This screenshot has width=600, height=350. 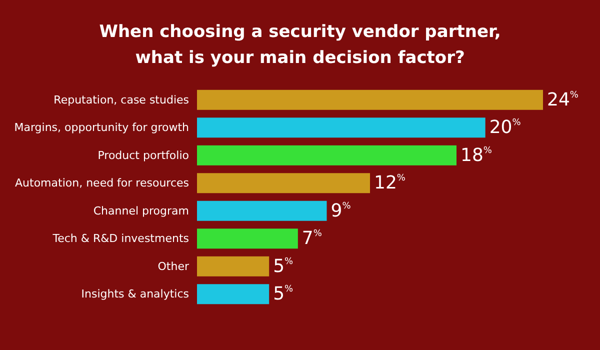 I want to click on y-tick-label: Margins, opportunity for growth, so click(x=102, y=127).